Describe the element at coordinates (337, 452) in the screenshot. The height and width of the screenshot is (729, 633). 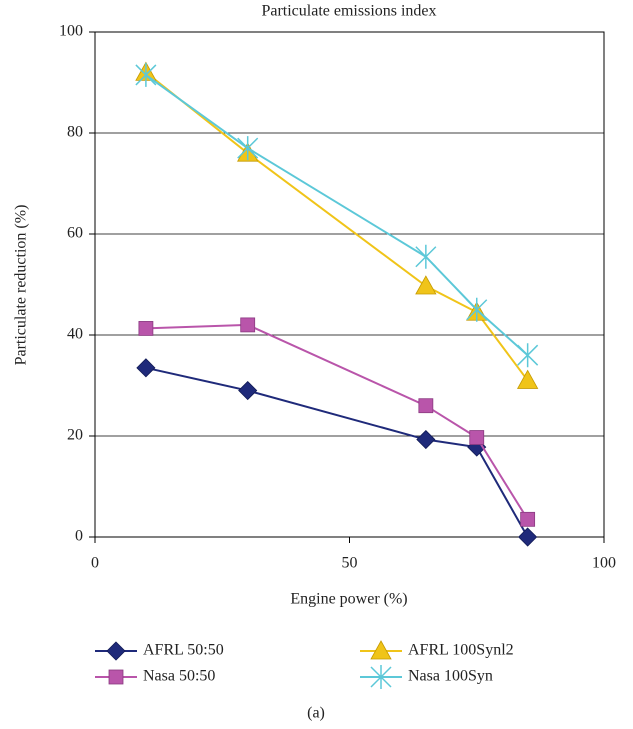
I see `series-line` at that location.